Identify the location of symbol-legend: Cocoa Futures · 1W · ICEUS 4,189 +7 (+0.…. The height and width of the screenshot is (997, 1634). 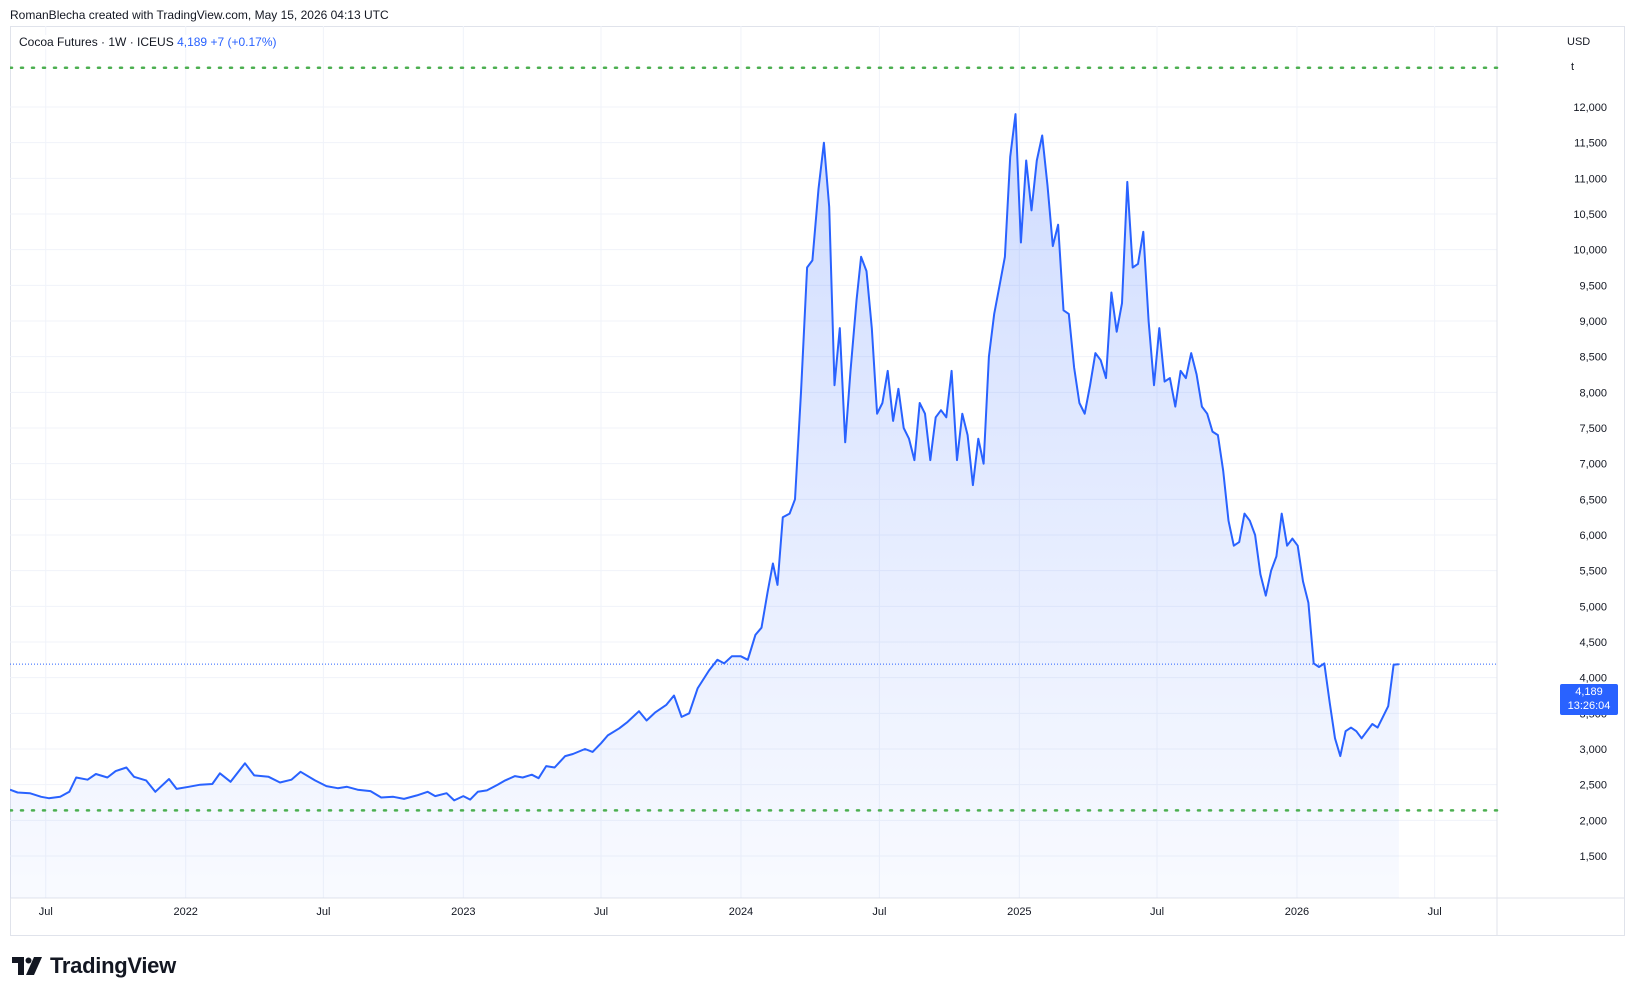
(150, 42).